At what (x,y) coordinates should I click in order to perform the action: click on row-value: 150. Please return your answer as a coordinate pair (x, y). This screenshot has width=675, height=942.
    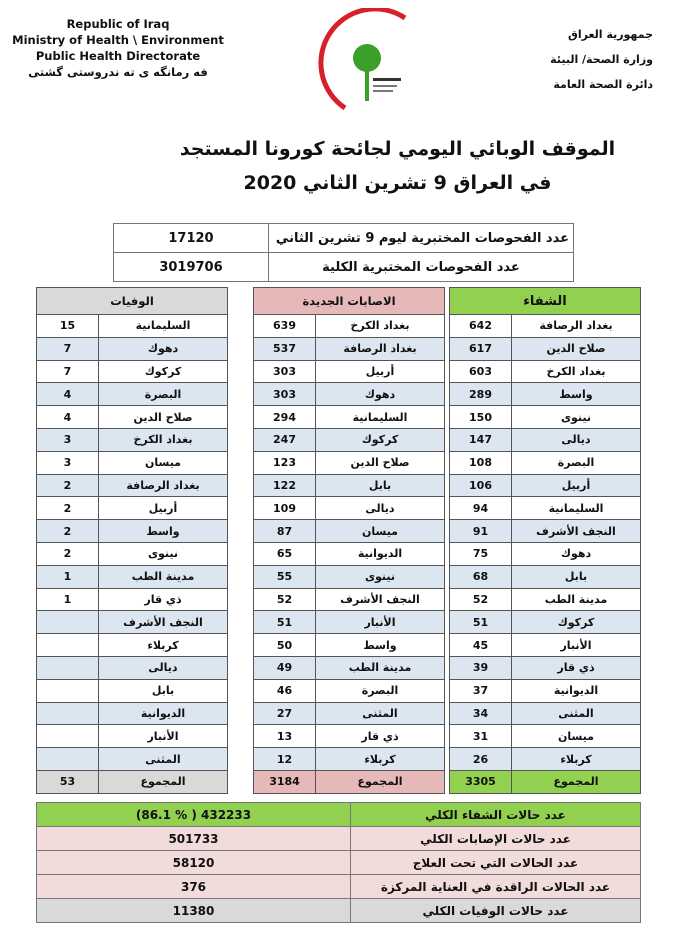
    Looking at the image, I should click on (480, 417).